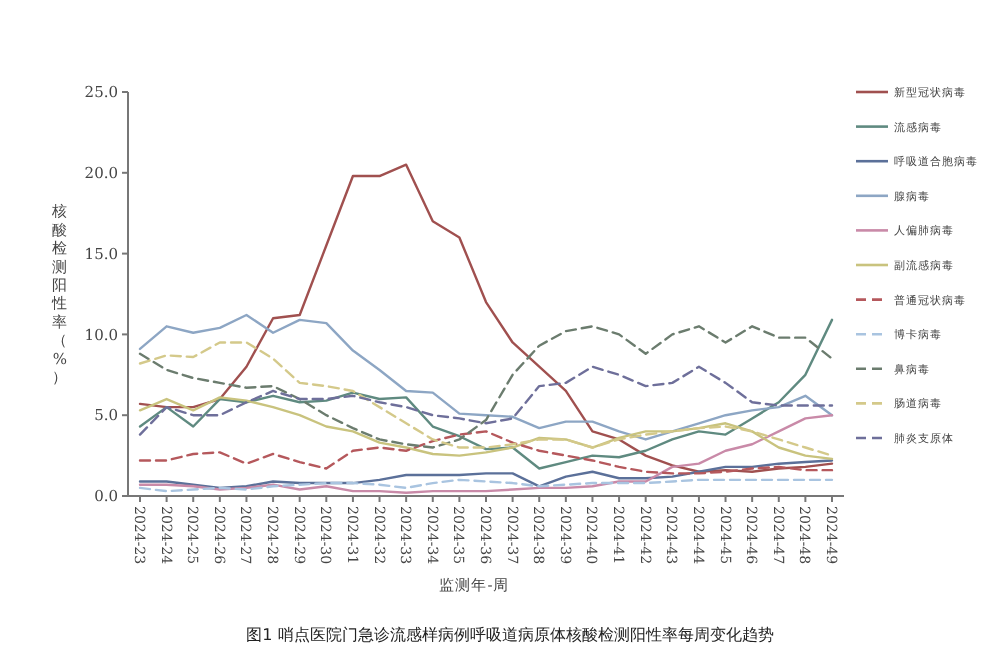  What do you see at coordinates (510, 635) in the screenshot?
I see `text: 图1 哨点医院门急诊流感样病例呼吸道病原体核酸检测阳性率每周变化趋势` at bounding box center [510, 635].